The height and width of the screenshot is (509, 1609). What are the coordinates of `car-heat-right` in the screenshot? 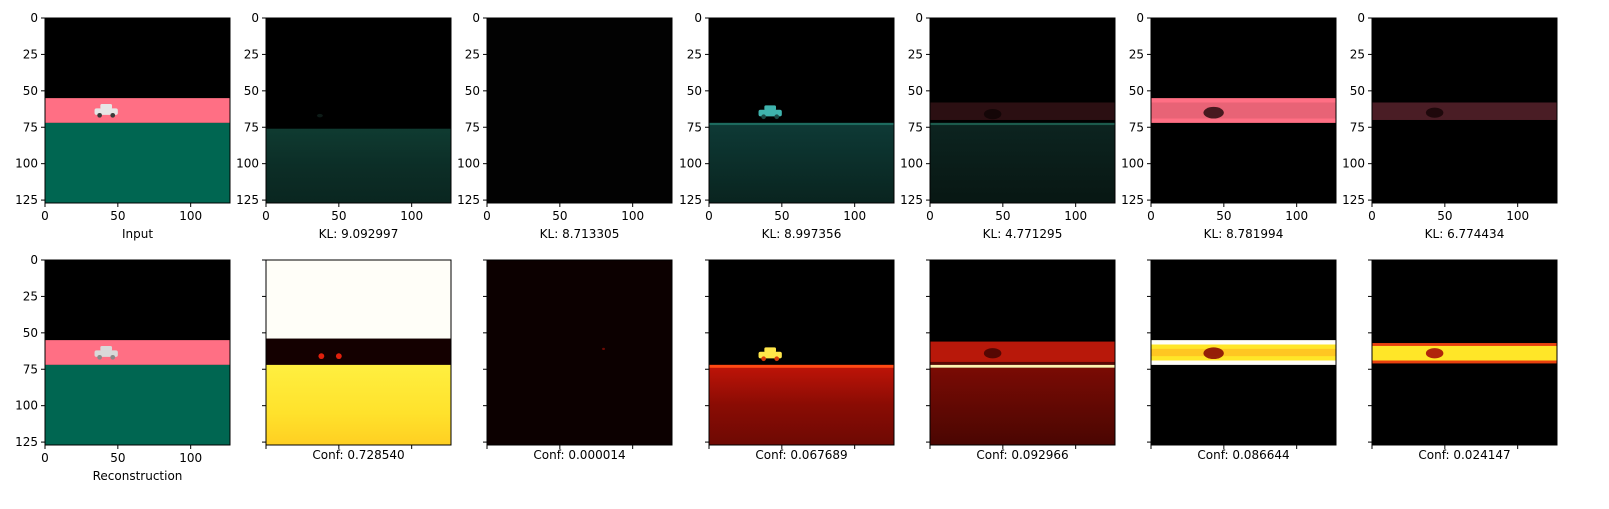 It's located at (338, 356).